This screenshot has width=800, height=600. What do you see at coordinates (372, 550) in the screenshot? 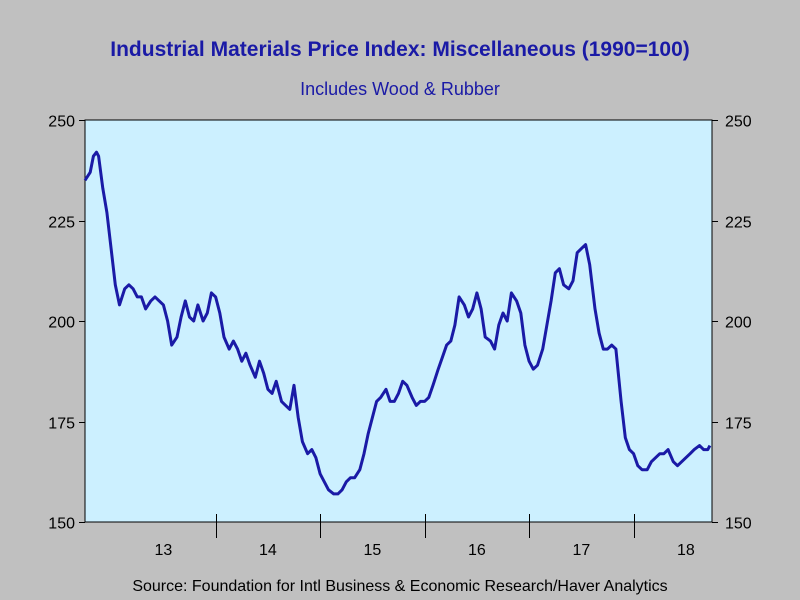
I see `x-tick-label: 15` at bounding box center [372, 550].